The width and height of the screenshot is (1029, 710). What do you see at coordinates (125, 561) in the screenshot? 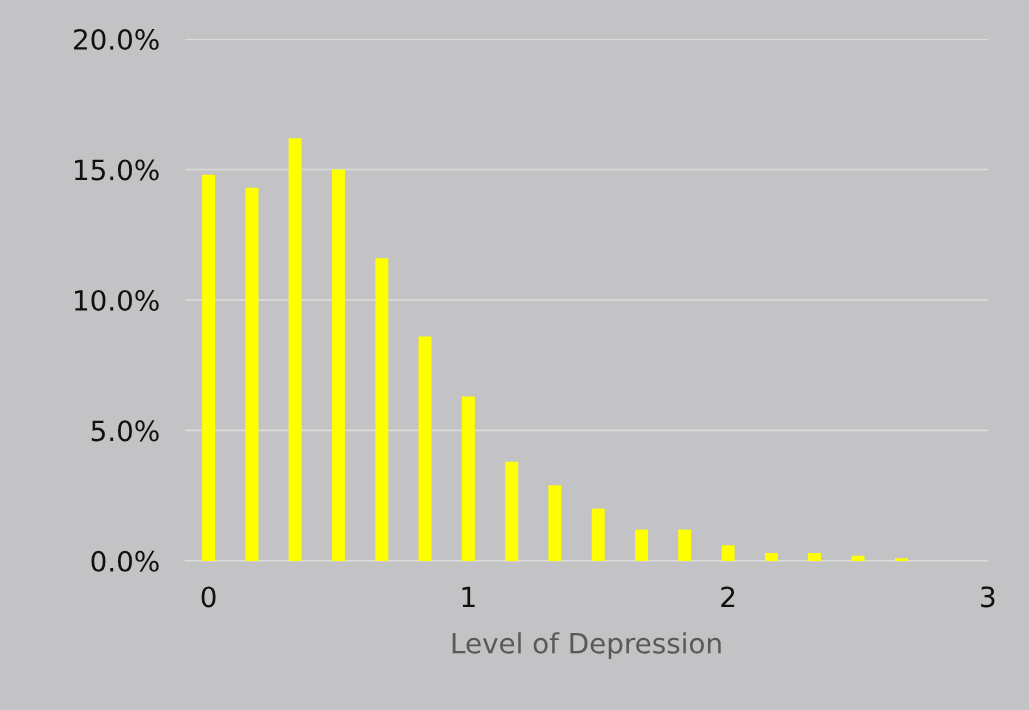
I see `y-tick-label: 0.0%` at bounding box center [125, 561].